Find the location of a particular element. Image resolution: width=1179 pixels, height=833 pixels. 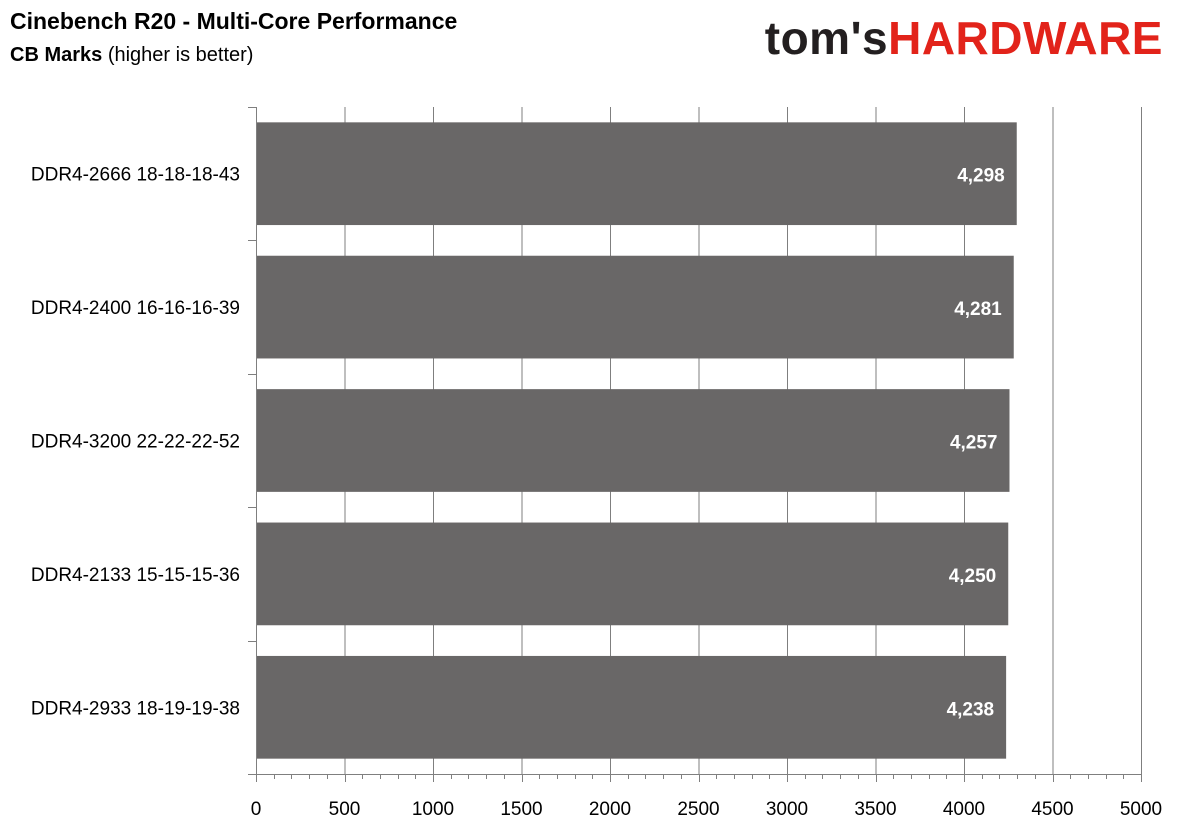

subtitle-bold: CB Marks is located at coordinates (56, 55).